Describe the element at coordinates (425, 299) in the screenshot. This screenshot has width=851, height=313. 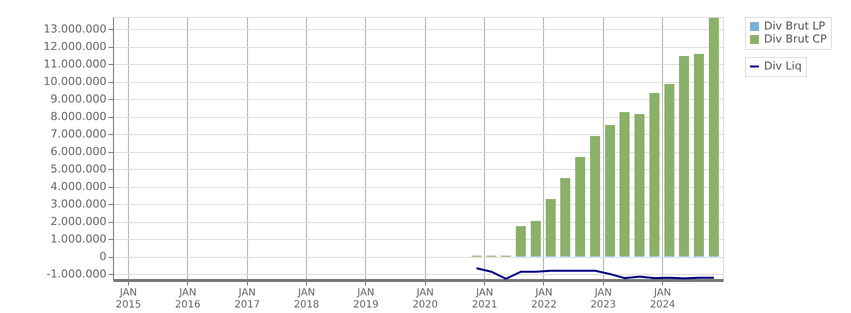
I see `x-tick-label: JAN 2020` at that location.